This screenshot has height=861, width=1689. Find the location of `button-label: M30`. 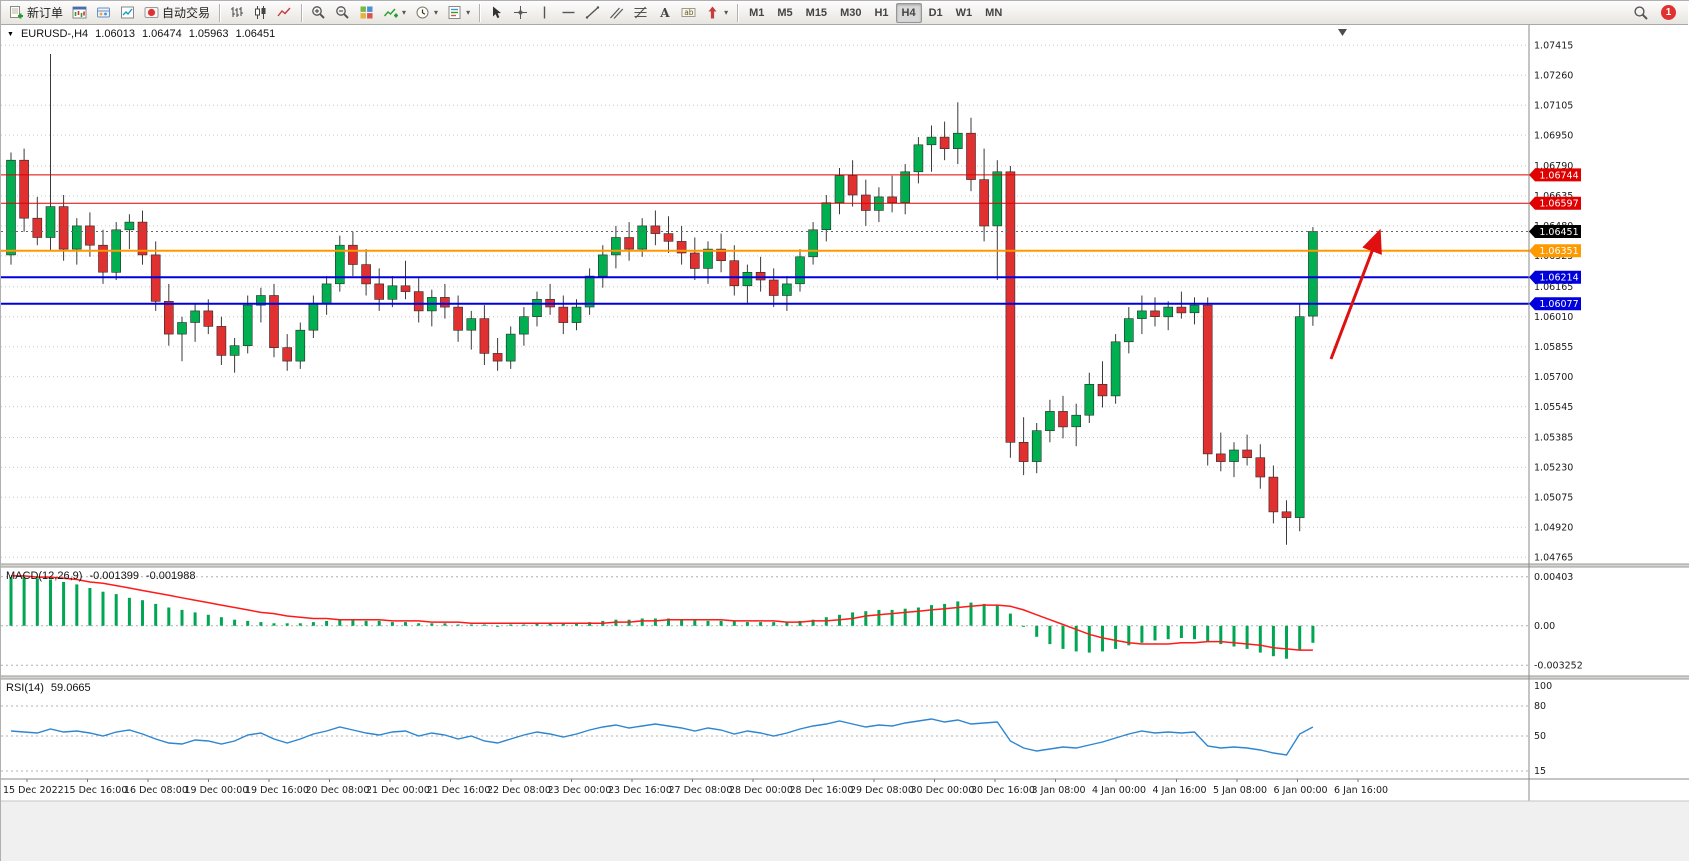

button-label: M30 is located at coordinates (851, 12).